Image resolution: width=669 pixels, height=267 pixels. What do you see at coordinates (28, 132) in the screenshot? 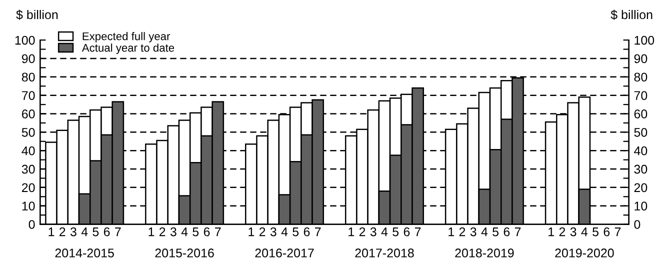
I see `y-tick-label: 50` at bounding box center [28, 132].